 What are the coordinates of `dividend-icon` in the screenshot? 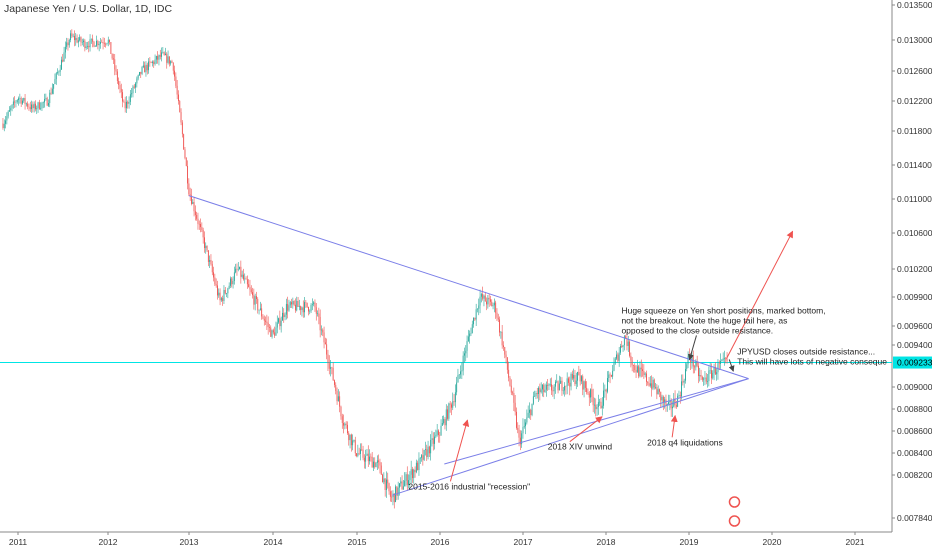 It's located at (734, 521).